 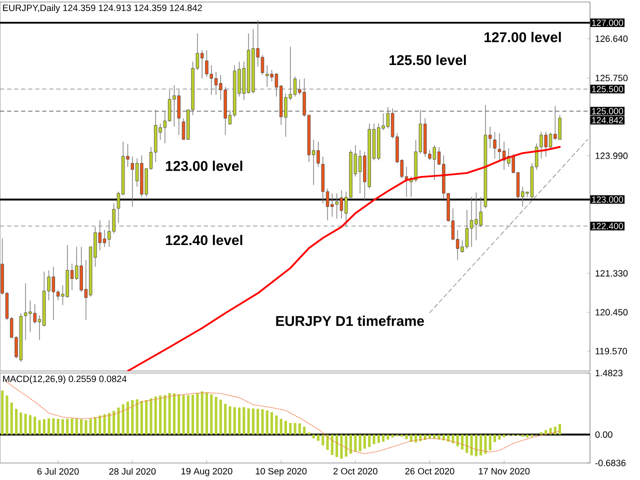 What do you see at coordinates (612, 312) in the screenshot?
I see `y-tick-label: 120.450` at bounding box center [612, 312].